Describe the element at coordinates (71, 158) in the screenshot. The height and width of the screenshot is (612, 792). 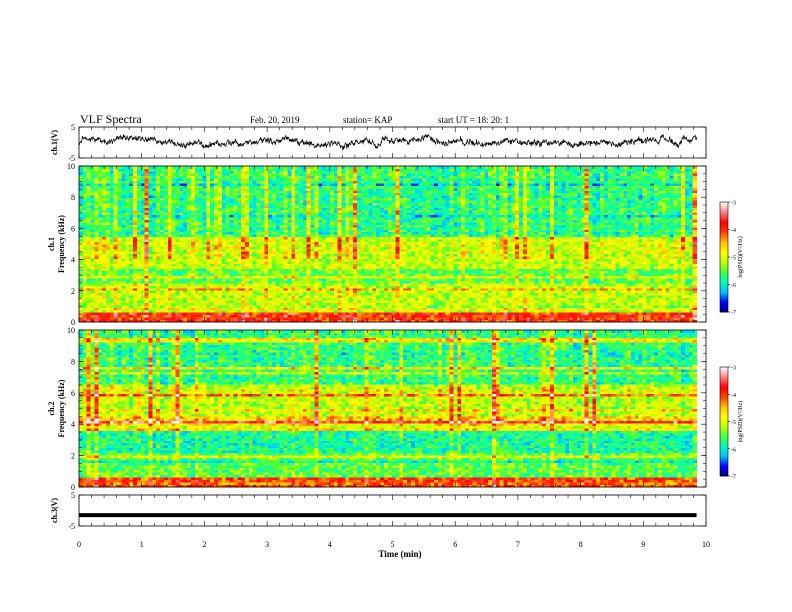
I see `y-tick-label: -5` at that location.